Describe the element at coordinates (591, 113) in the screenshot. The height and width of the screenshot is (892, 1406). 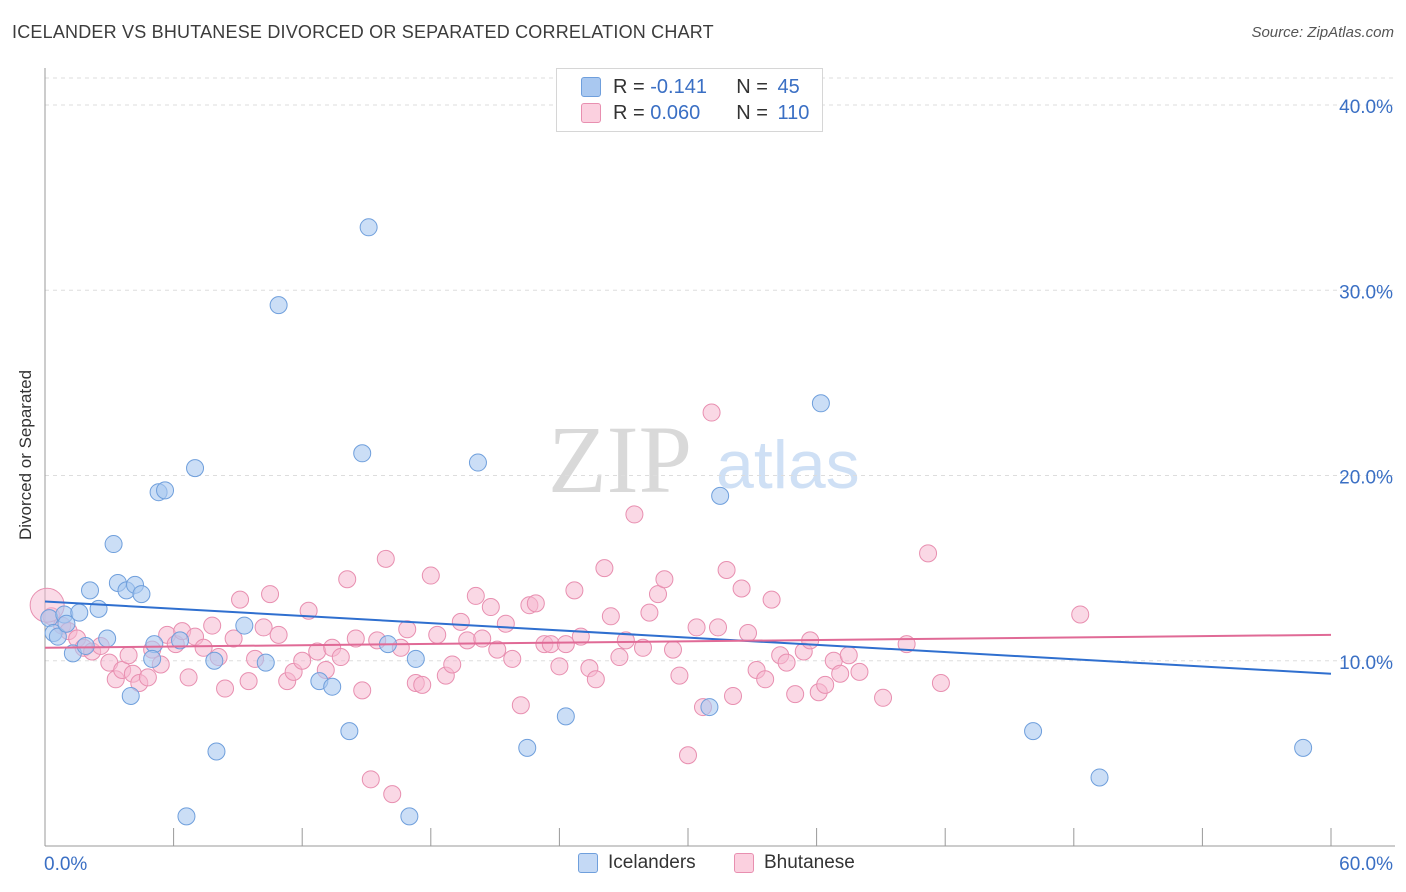
I see `bhutanese-swatch` at that location.